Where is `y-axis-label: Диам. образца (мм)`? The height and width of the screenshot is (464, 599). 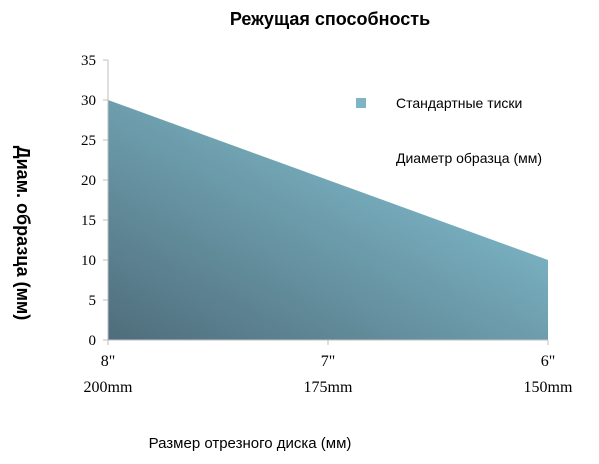 y-axis-label: Диам. образца (мм) is located at coordinates (23, 233).